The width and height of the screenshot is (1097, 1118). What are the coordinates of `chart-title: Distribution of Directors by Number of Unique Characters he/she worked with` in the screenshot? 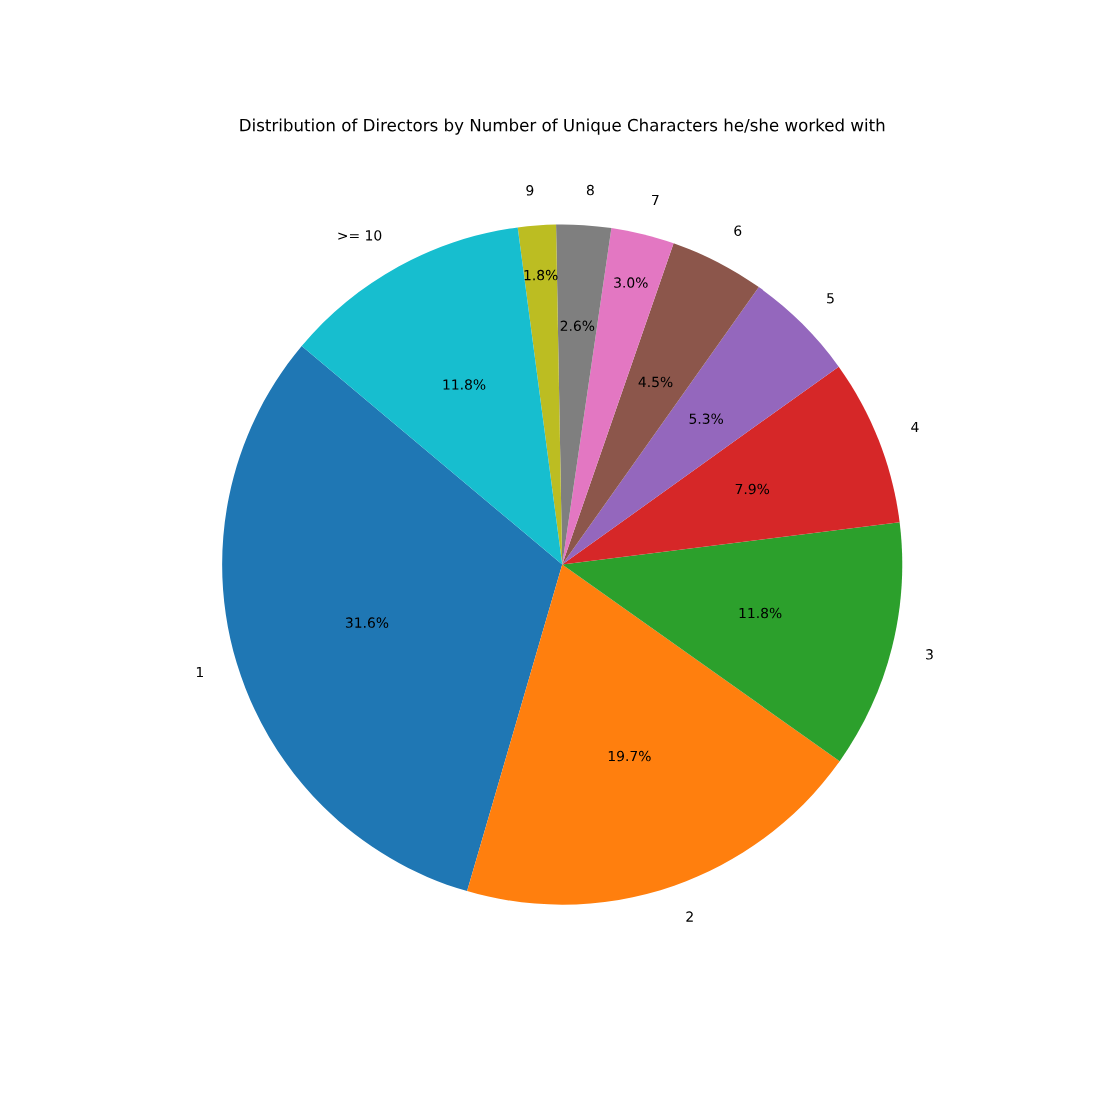 It's located at (562, 126).